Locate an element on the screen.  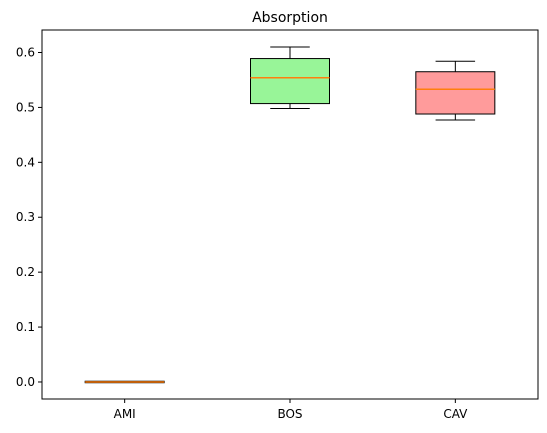
y-tick-label: 0.6 is located at coordinates (25, 53).